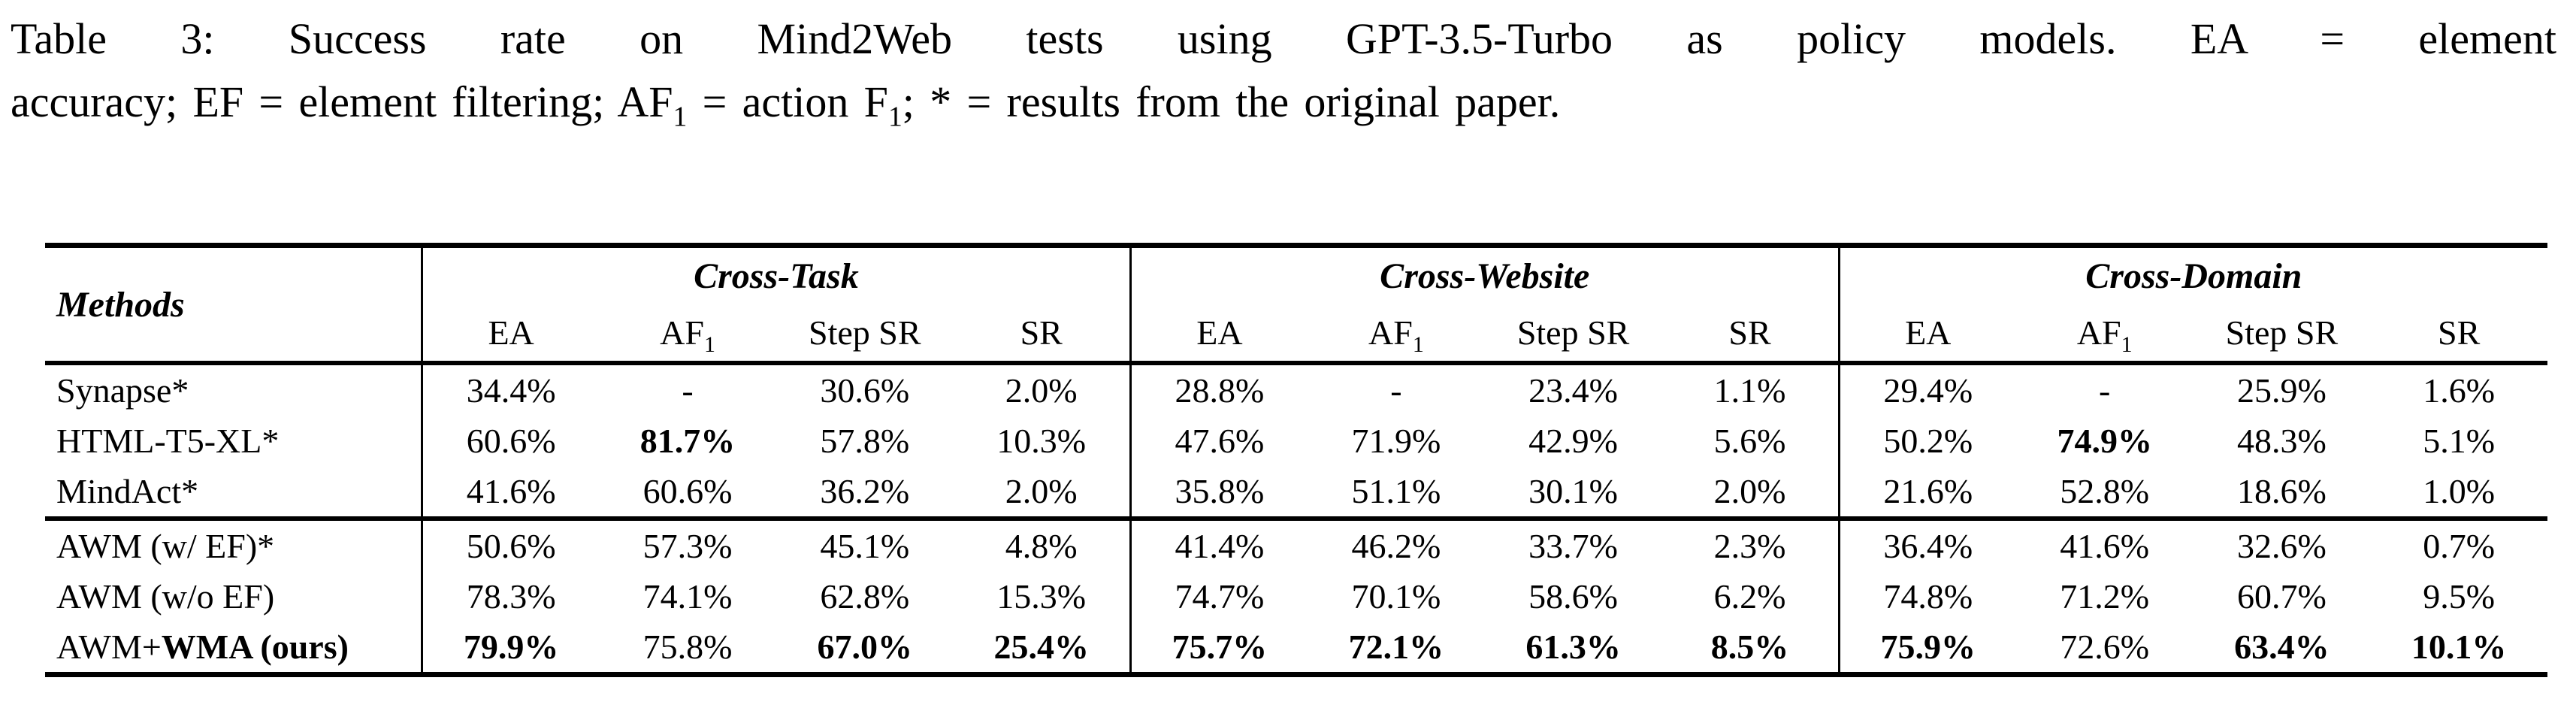  Describe the element at coordinates (1218, 441) in the screenshot. I see `value-cell: 47.6%` at that location.